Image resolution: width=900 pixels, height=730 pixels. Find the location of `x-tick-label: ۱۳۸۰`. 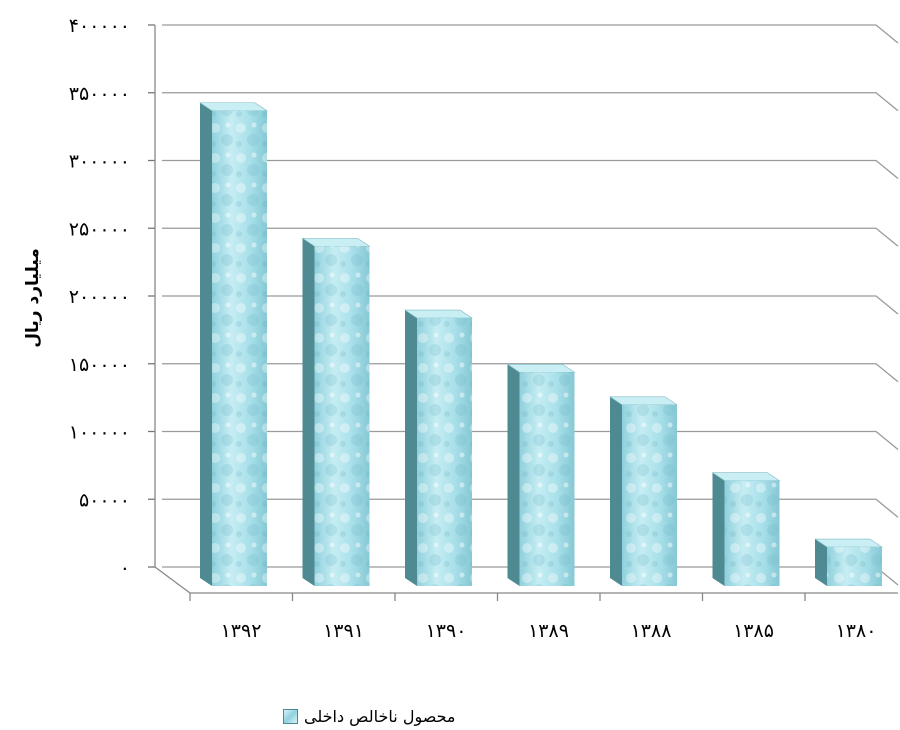

x-tick-label: ۱۳۸۰ is located at coordinates (856, 631).